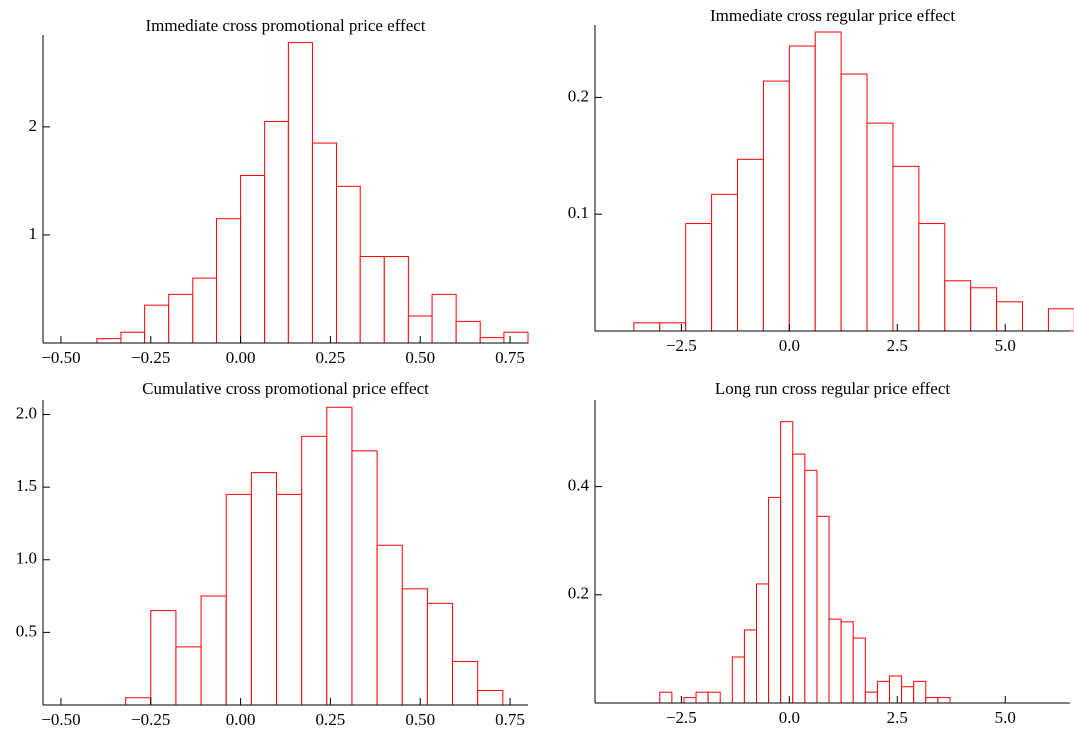 This screenshot has height=735, width=1074. Describe the element at coordinates (33, 125) in the screenshot. I see `y-tick-label: 2` at that location.